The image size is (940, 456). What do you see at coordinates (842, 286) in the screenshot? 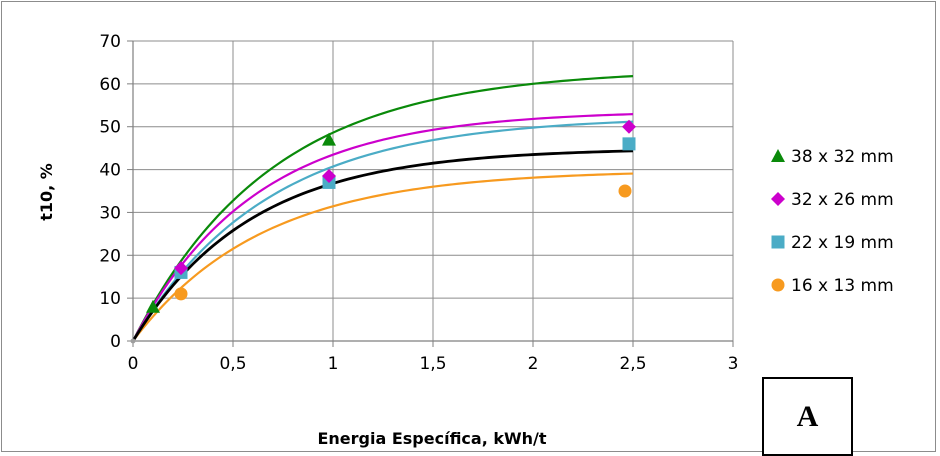
I see `legend-label: 16 x 13 mm` at bounding box center [842, 286].